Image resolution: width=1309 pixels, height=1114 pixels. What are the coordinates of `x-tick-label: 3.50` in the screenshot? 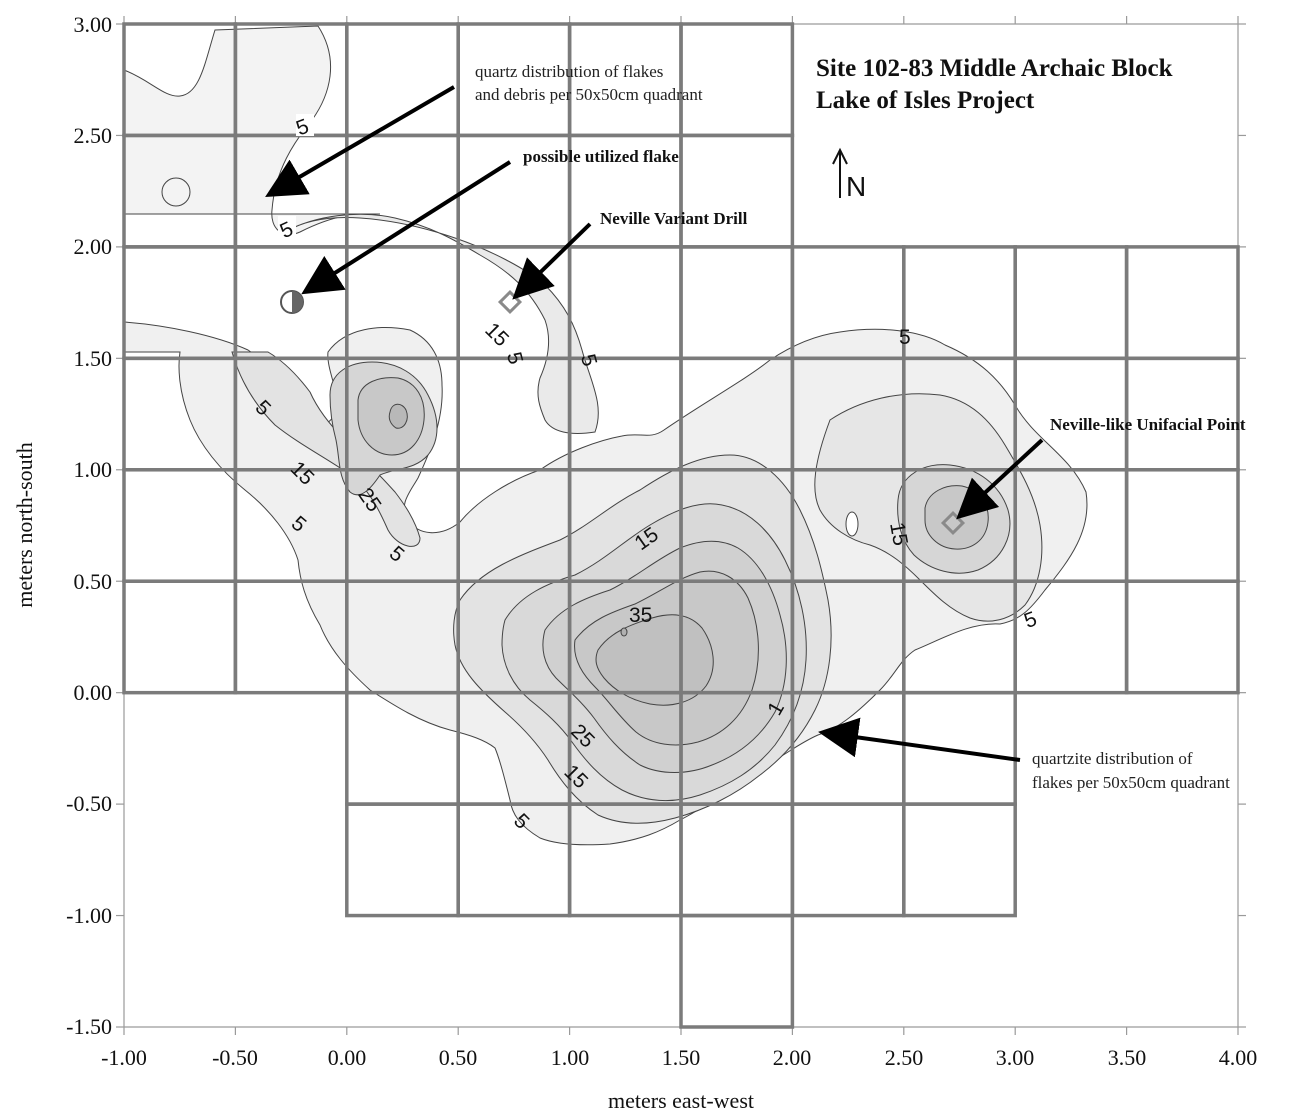 It's located at (1127, 1057).